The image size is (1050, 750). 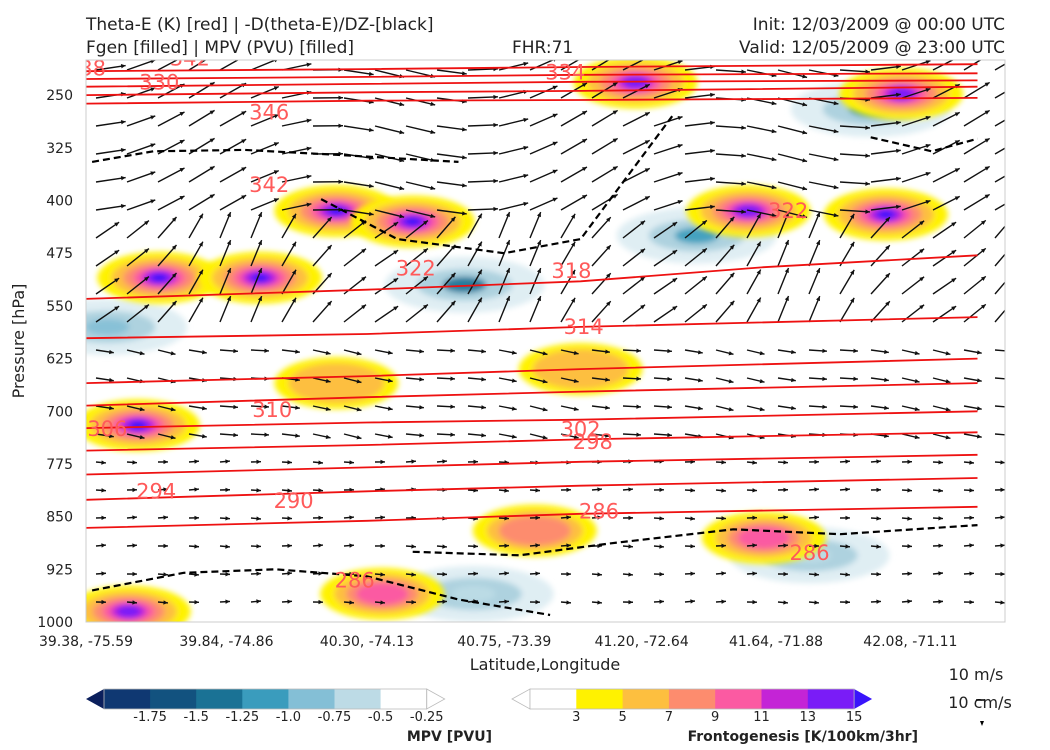 I want to click on y-tick-label: 400, so click(x=59, y=202).